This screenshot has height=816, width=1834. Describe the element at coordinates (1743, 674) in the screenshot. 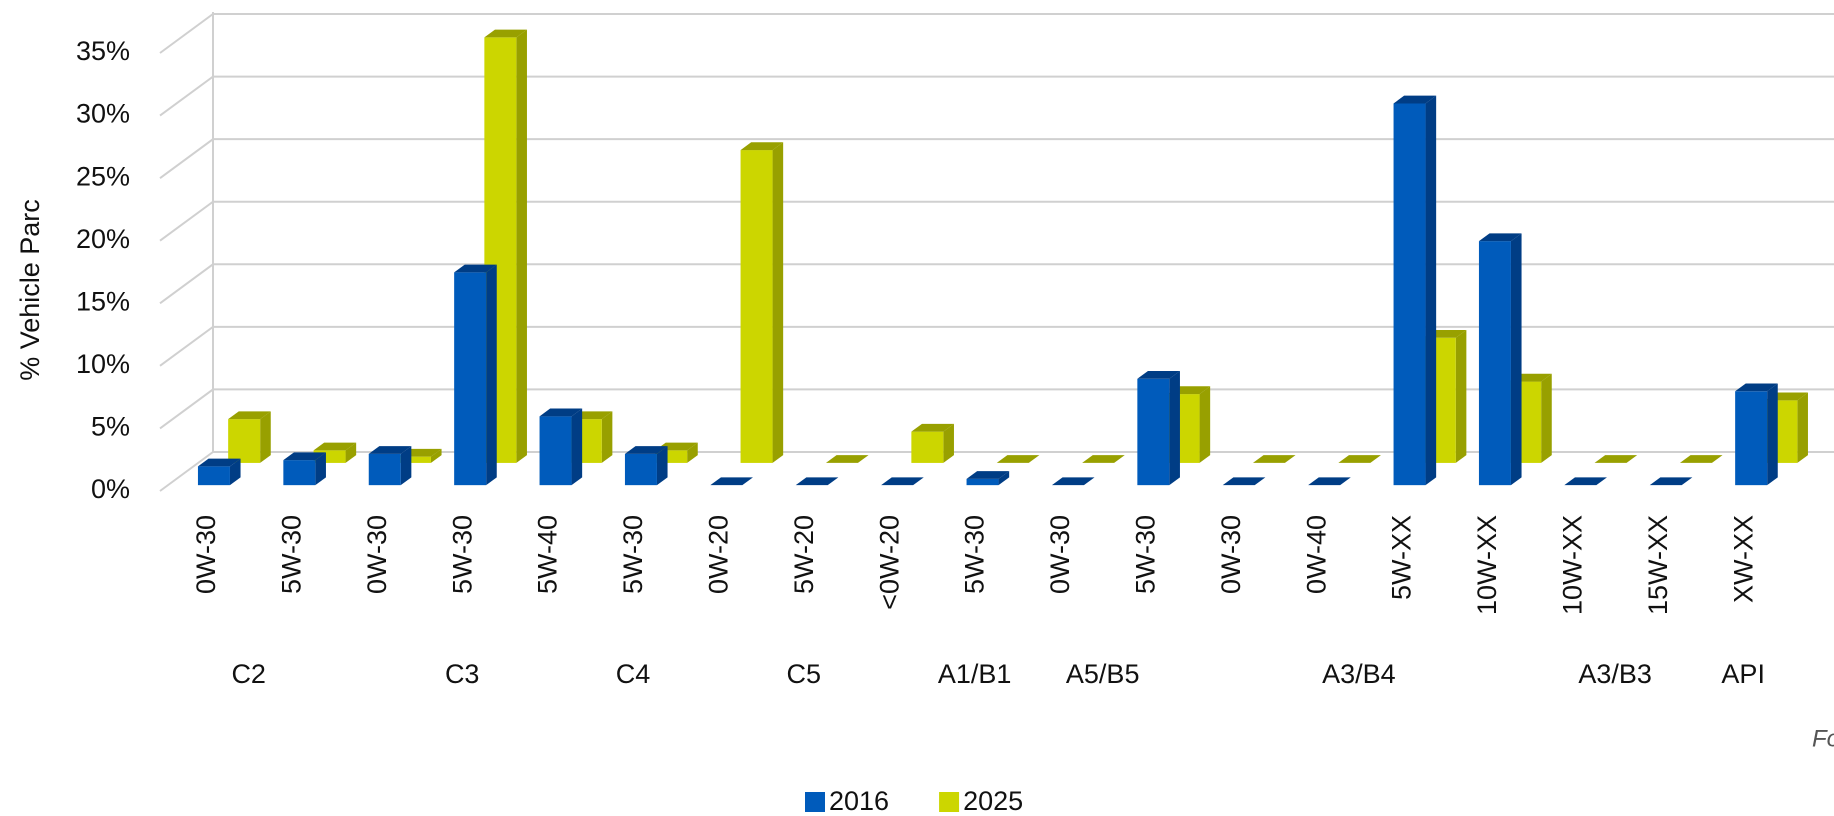

I see `group-label: API` at that location.